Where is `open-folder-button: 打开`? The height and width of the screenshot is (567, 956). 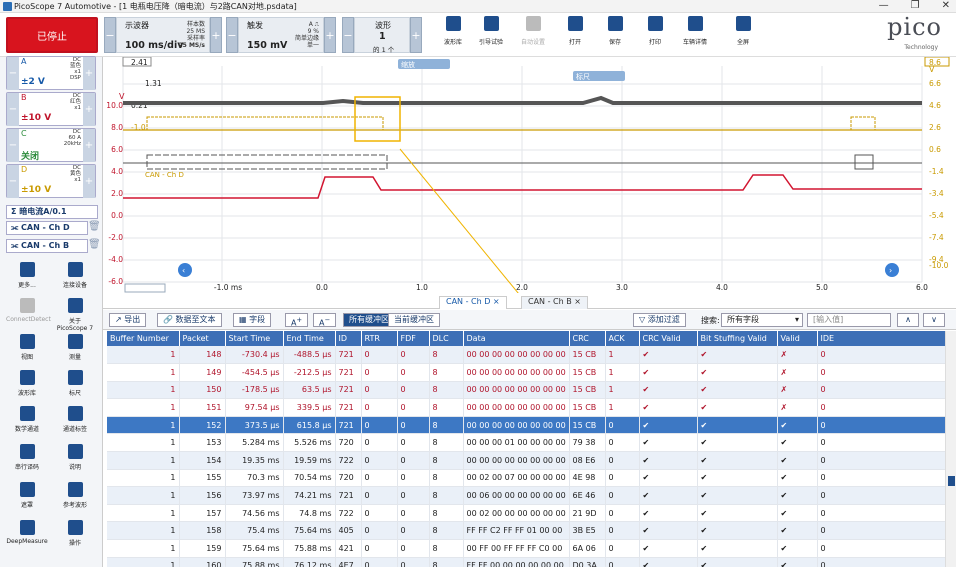
open-folder-button: 打开 is located at coordinates (575, 31).